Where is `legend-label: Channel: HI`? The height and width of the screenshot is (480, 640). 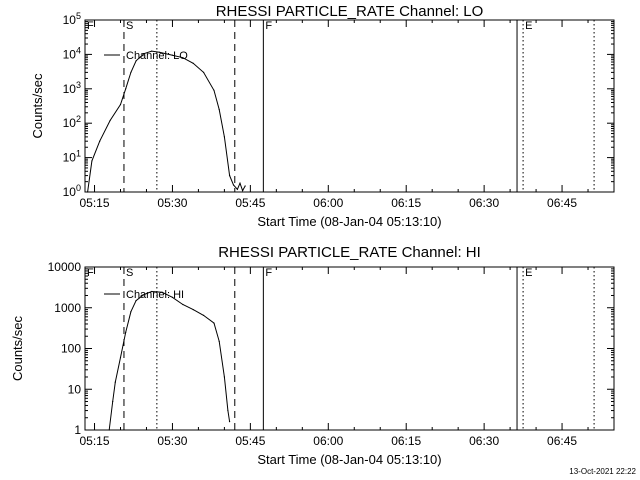 legend-label: Channel: HI is located at coordinates (155, 295).